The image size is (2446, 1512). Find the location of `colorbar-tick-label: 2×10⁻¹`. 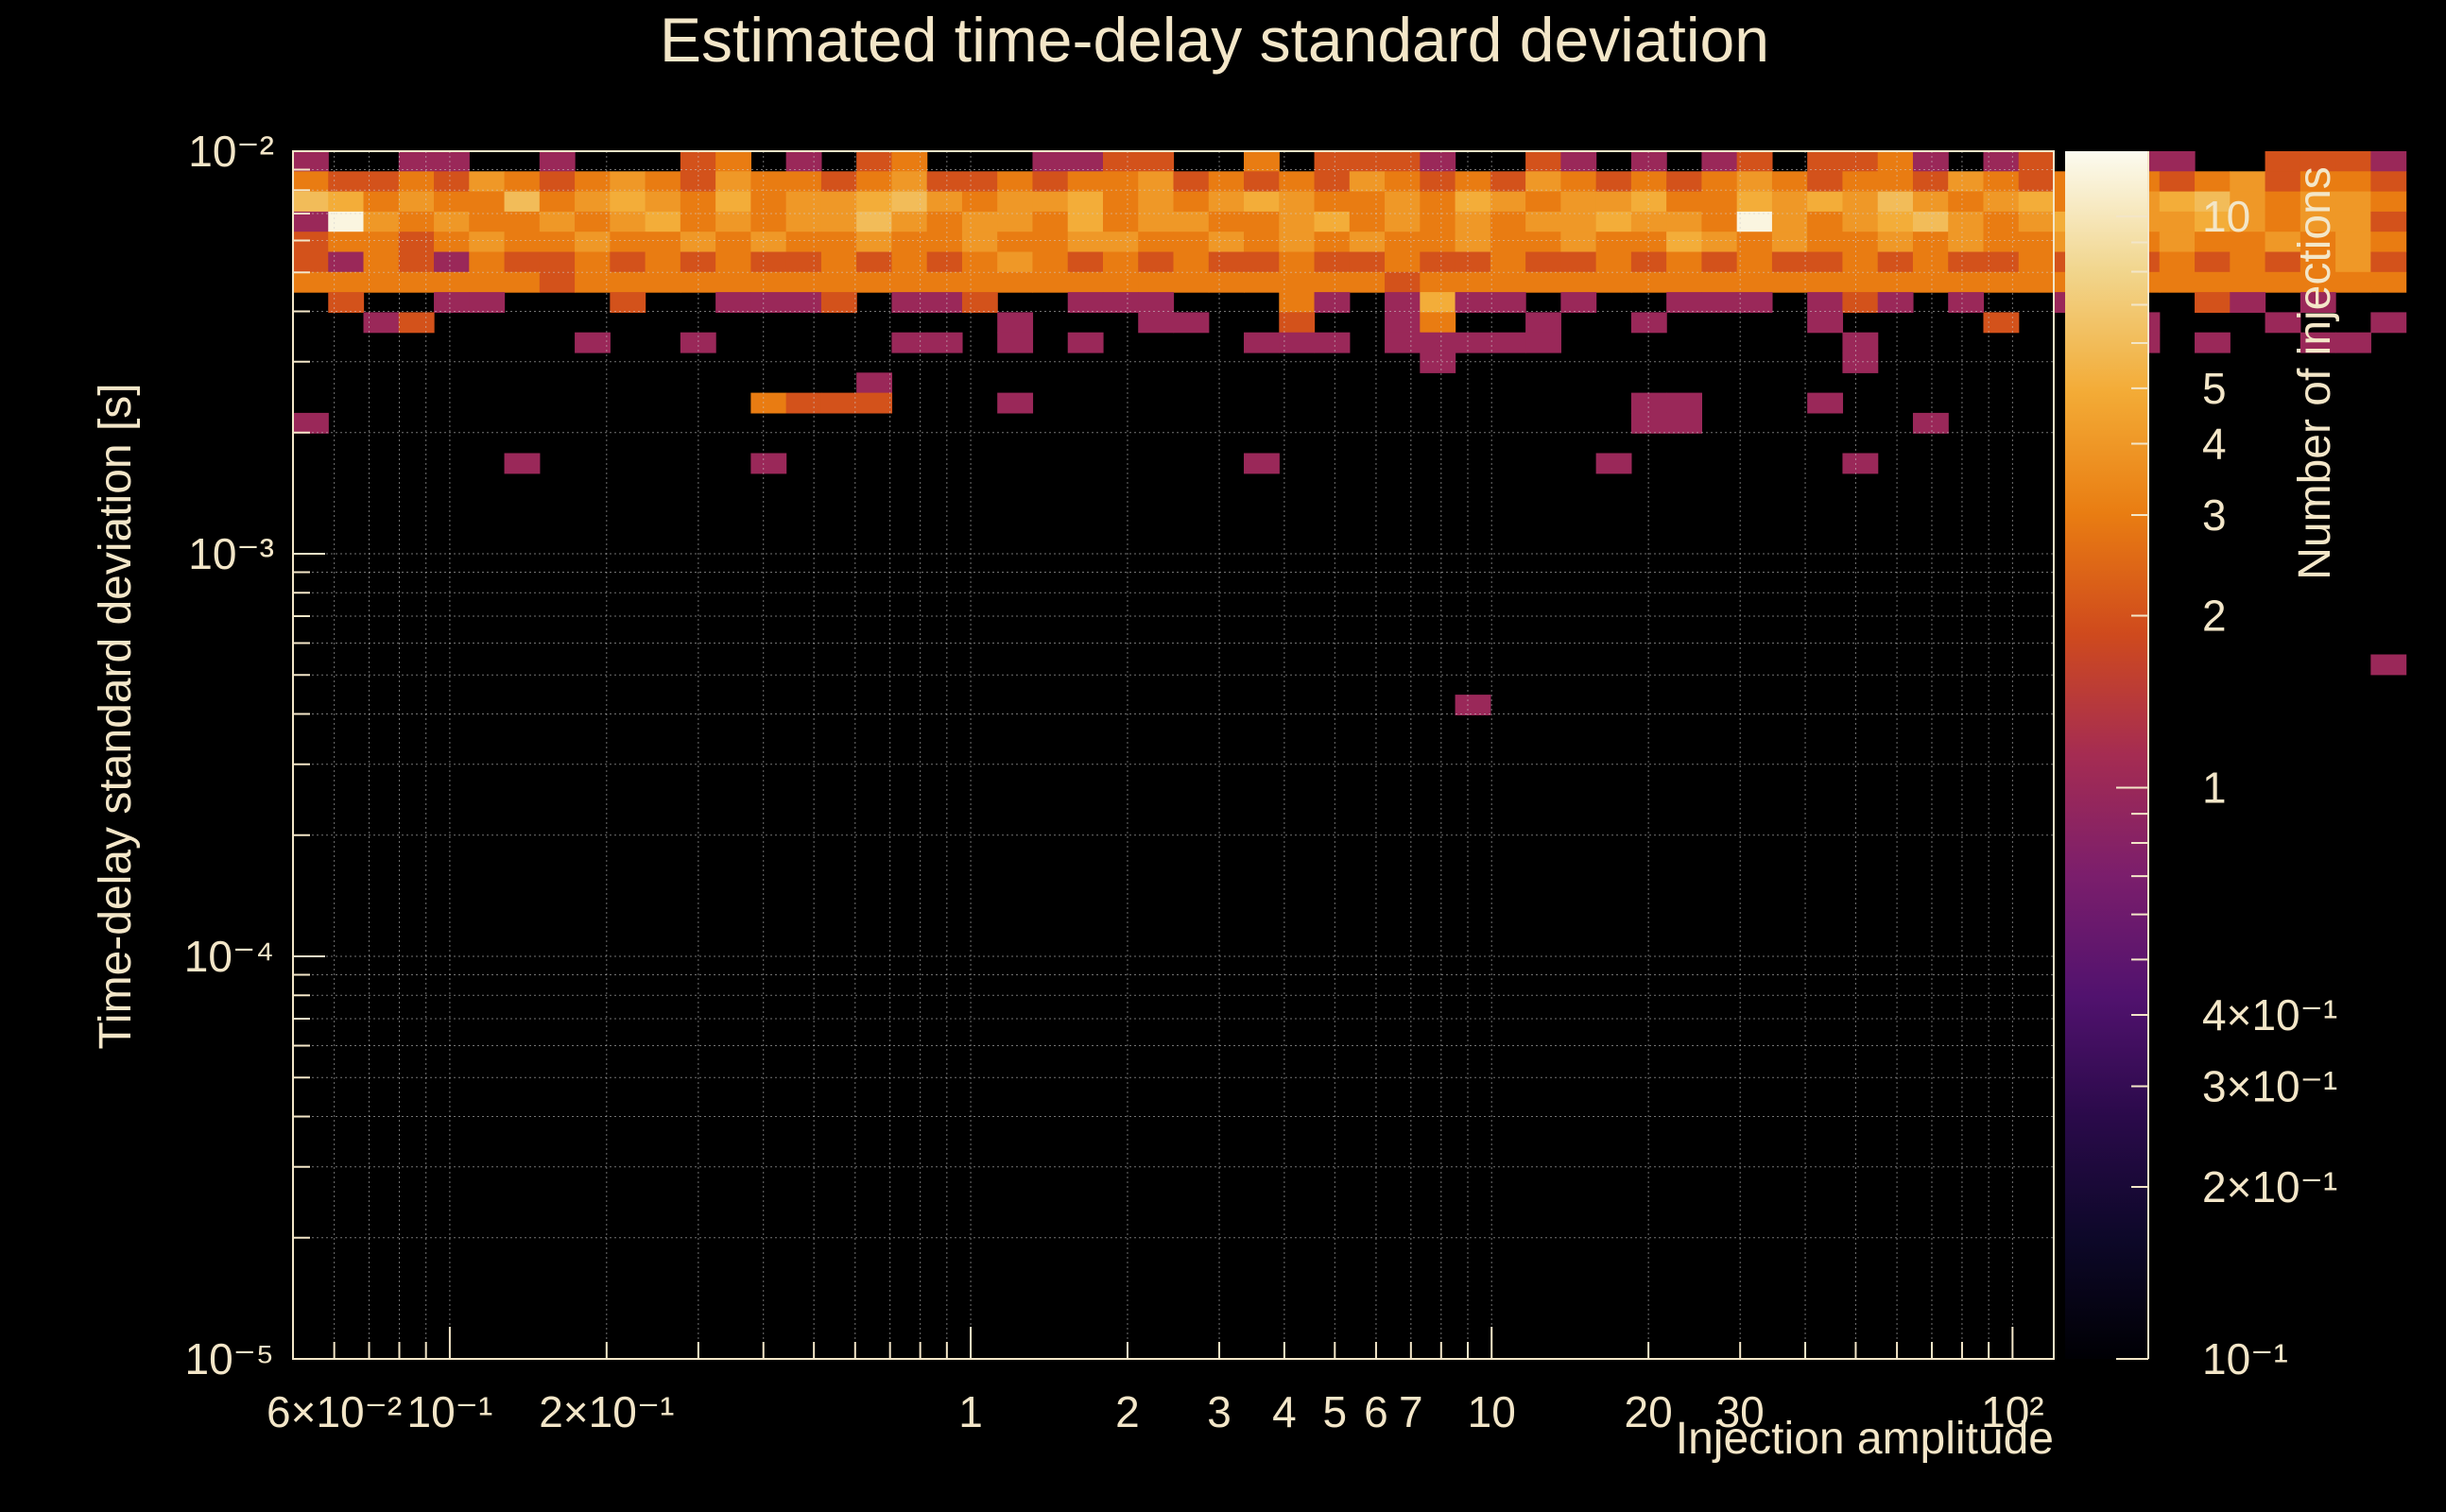

colorbar-tick-label: 2×10⁻¹ is located at coordinates (2269, 1186).